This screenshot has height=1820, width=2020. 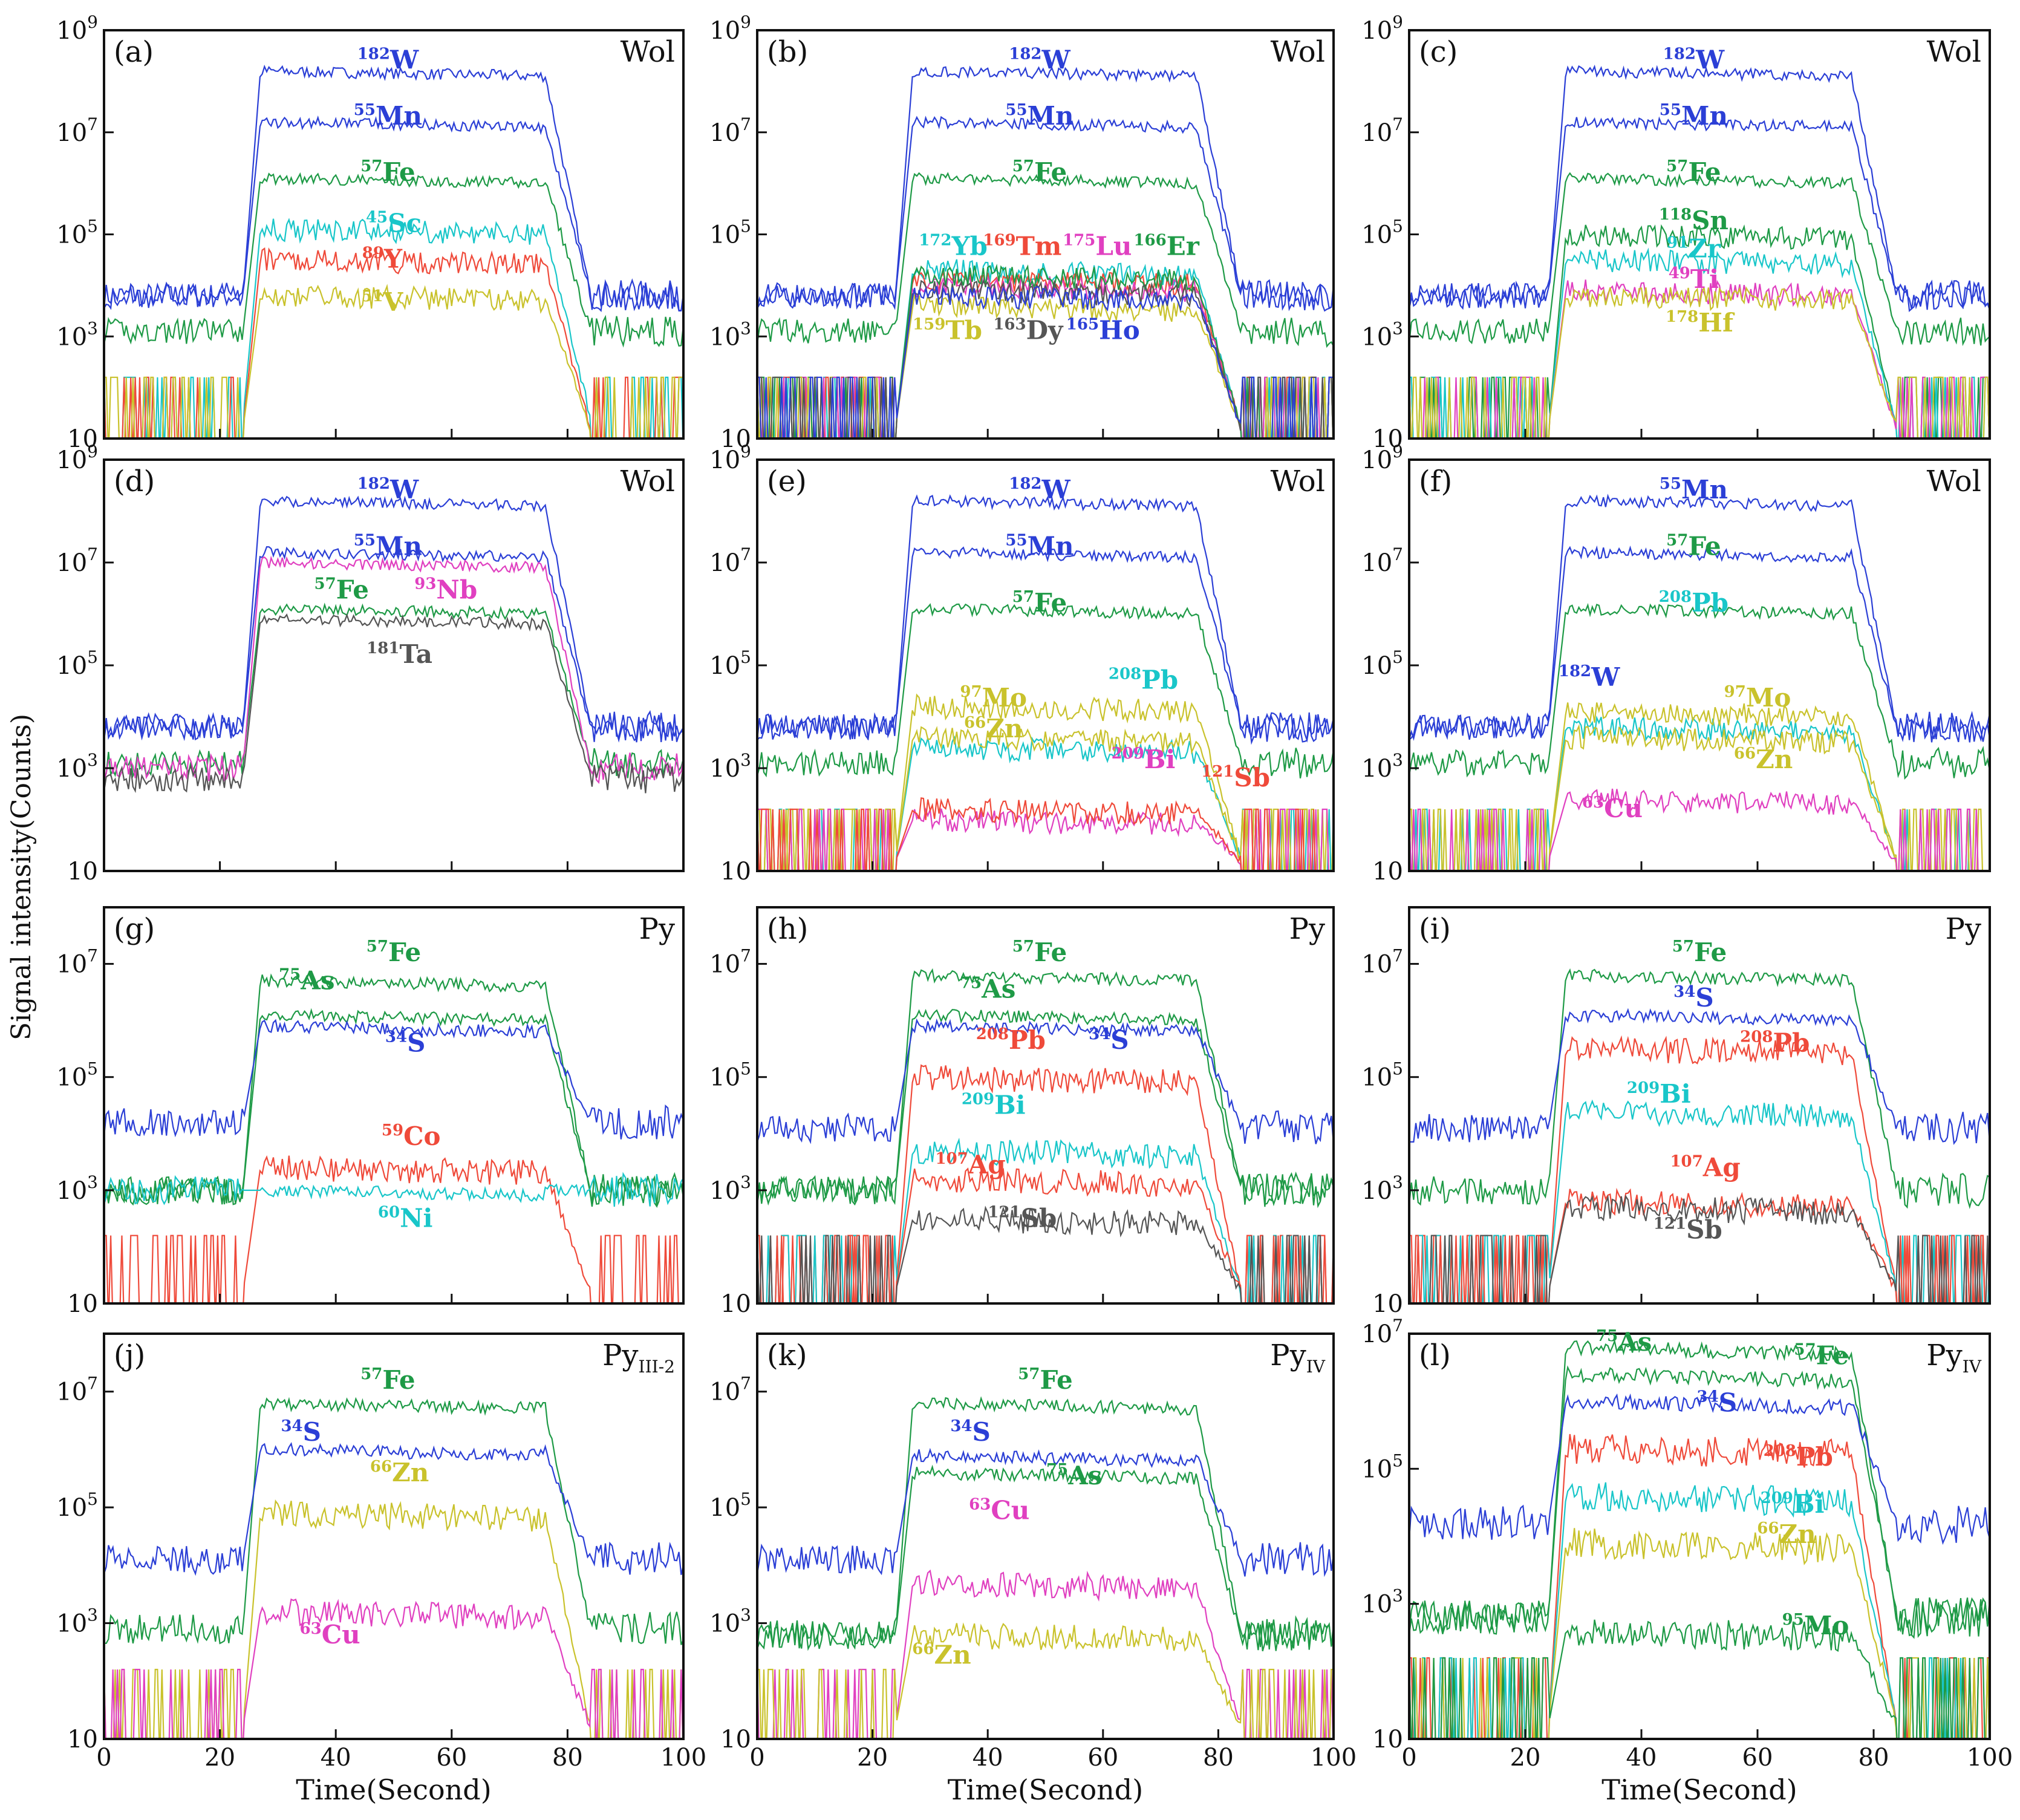 I want to click on y-tick-label: 10, so click(x=1387, y=1304).